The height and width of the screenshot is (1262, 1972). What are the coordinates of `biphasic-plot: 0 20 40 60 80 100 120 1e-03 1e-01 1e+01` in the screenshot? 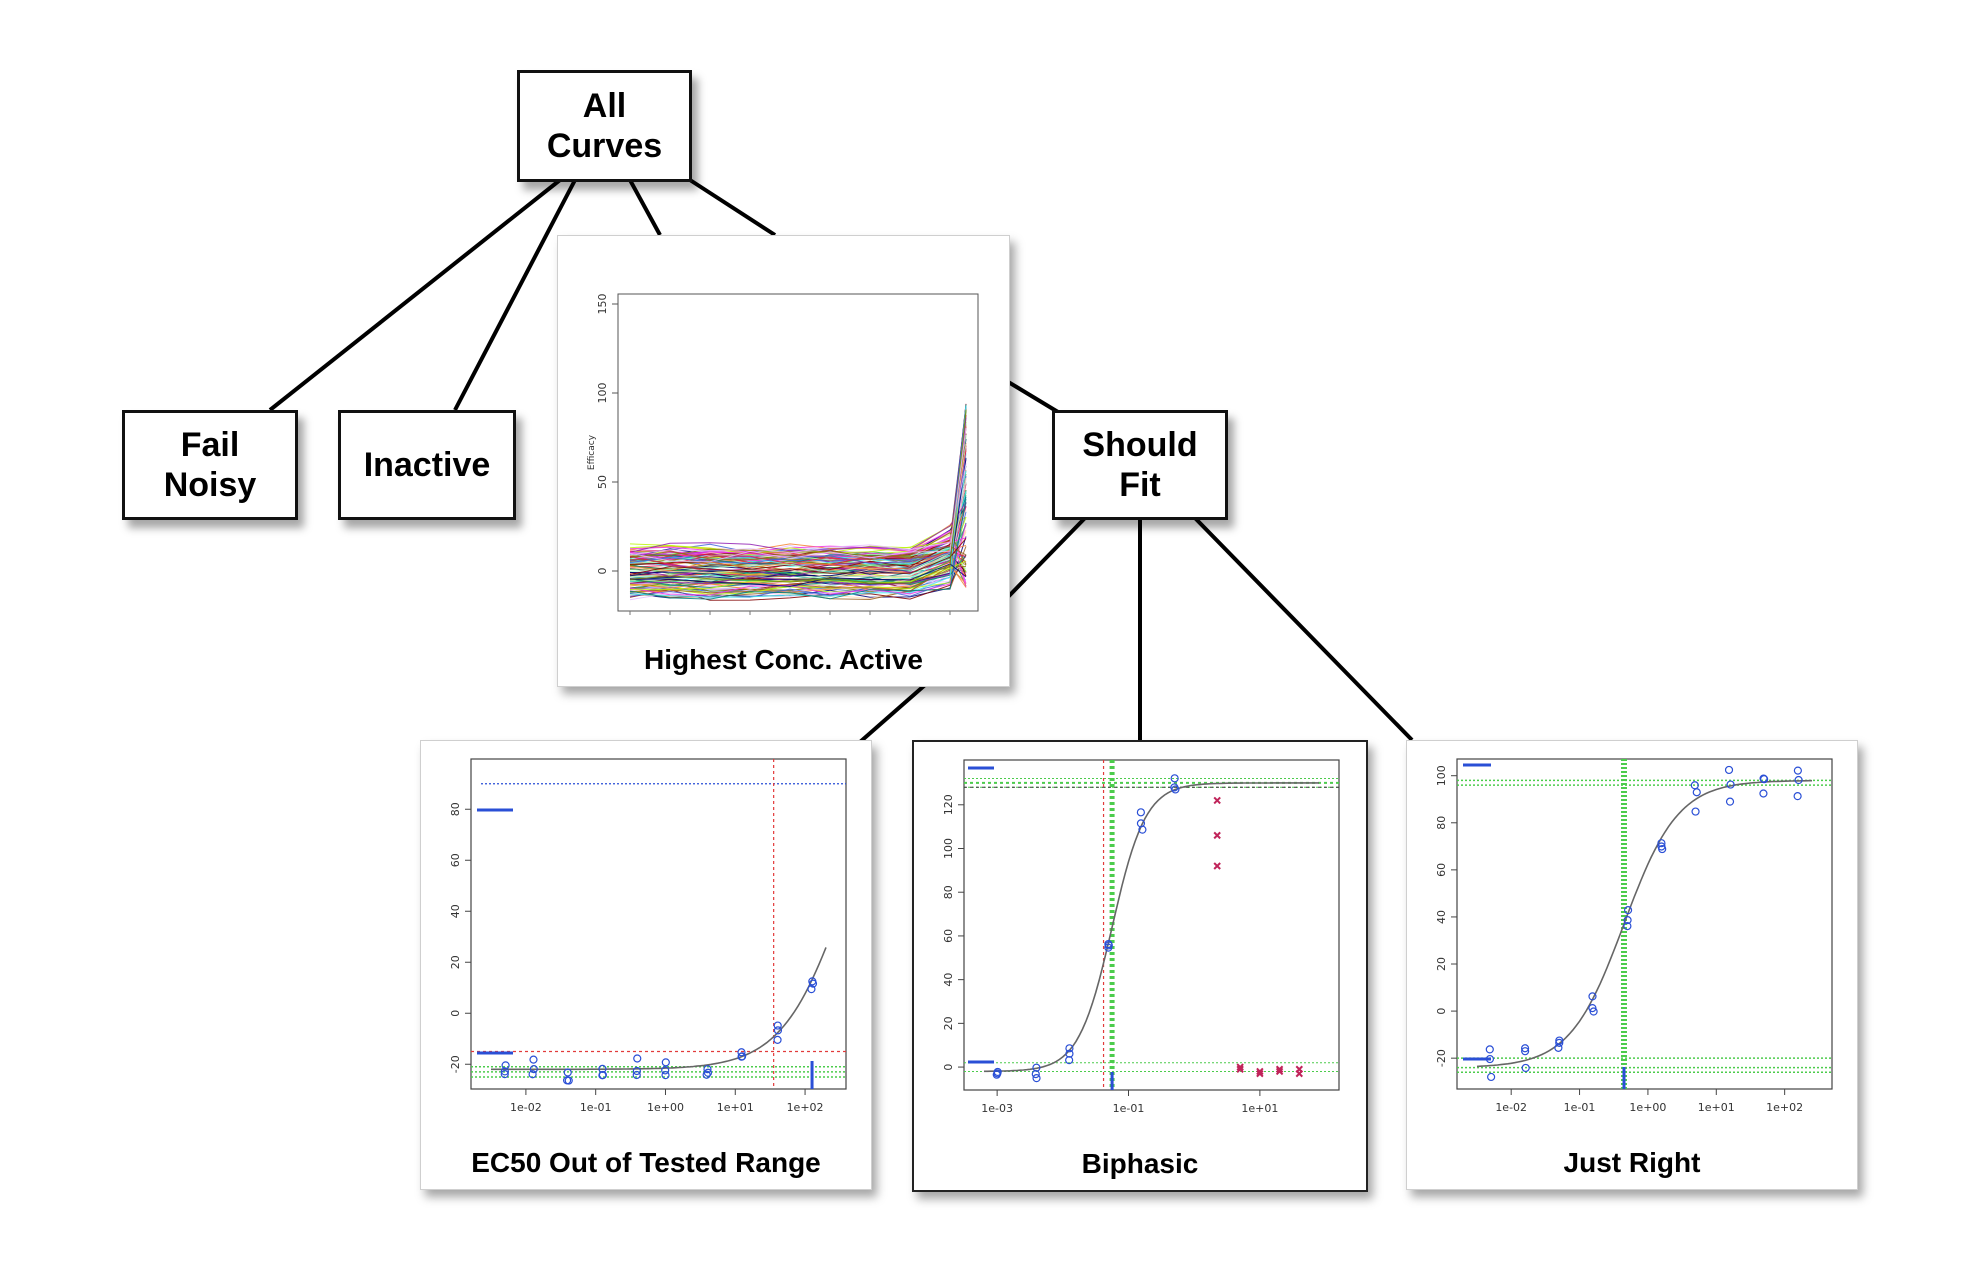 It's located at (1141, 937).